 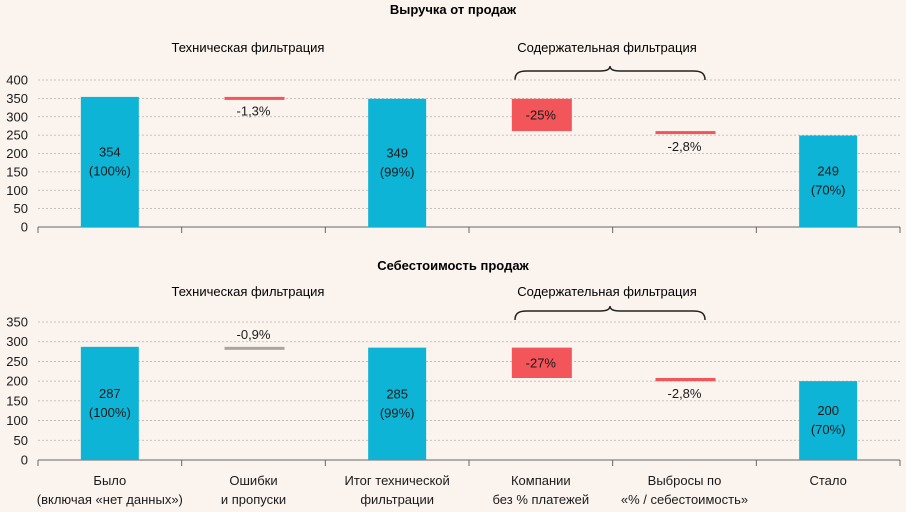 What do you see at coordinates (253, 480) in the screenshot?
I see `x-category-label-2: Ошибки` at bounding box center [253, 480].